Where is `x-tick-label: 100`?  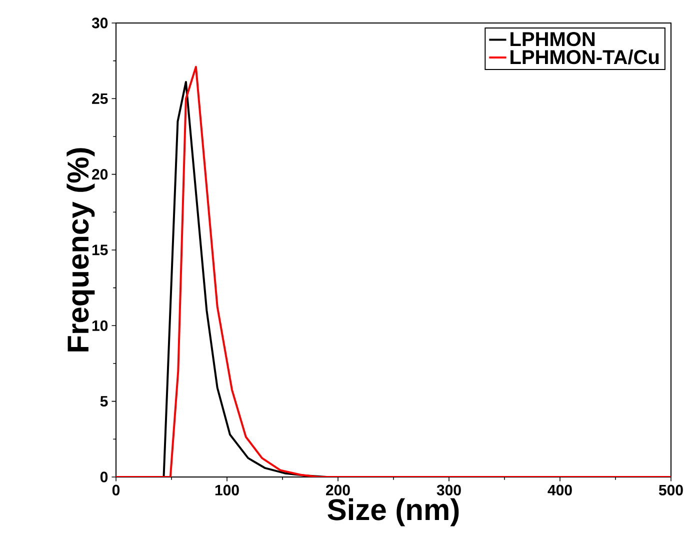 x-tick-label: 100 is located at coordinates (227, 490).